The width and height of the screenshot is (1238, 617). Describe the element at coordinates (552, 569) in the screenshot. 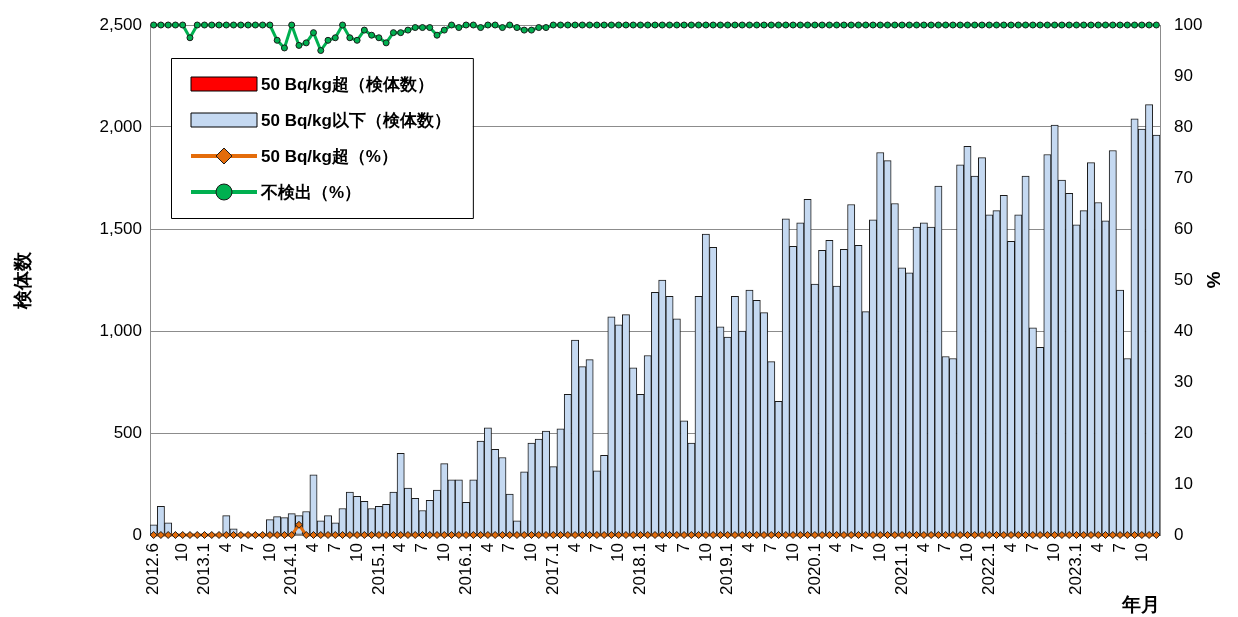

I see `x-tick-label: 2017.1` at that location.